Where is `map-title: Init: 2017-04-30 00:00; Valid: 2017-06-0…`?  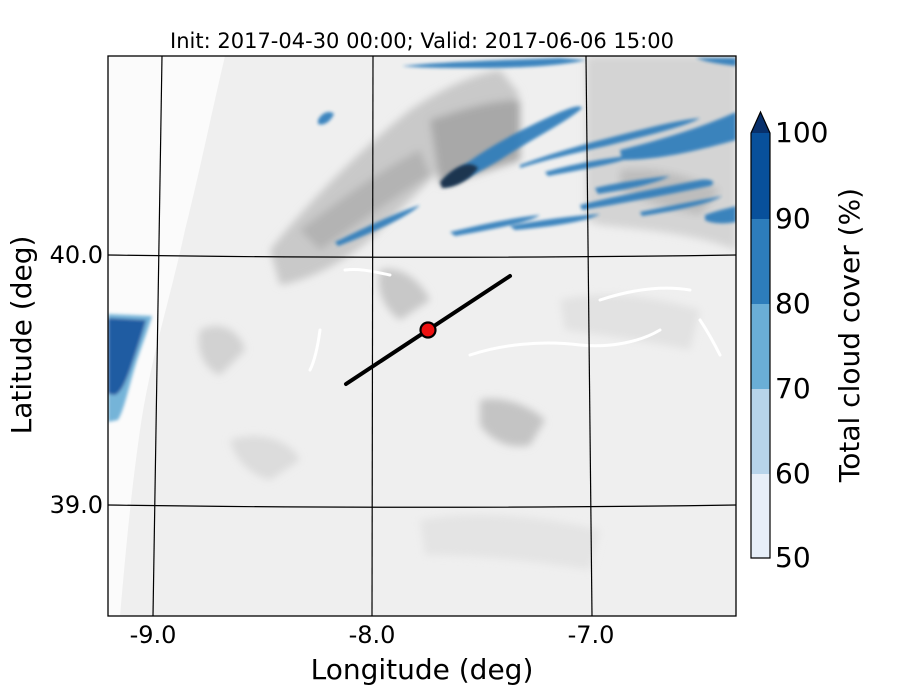
map-title: Init: 2017-04-30 00:00; Valid: 2017-06-0… is located at coordinates (422, 41).